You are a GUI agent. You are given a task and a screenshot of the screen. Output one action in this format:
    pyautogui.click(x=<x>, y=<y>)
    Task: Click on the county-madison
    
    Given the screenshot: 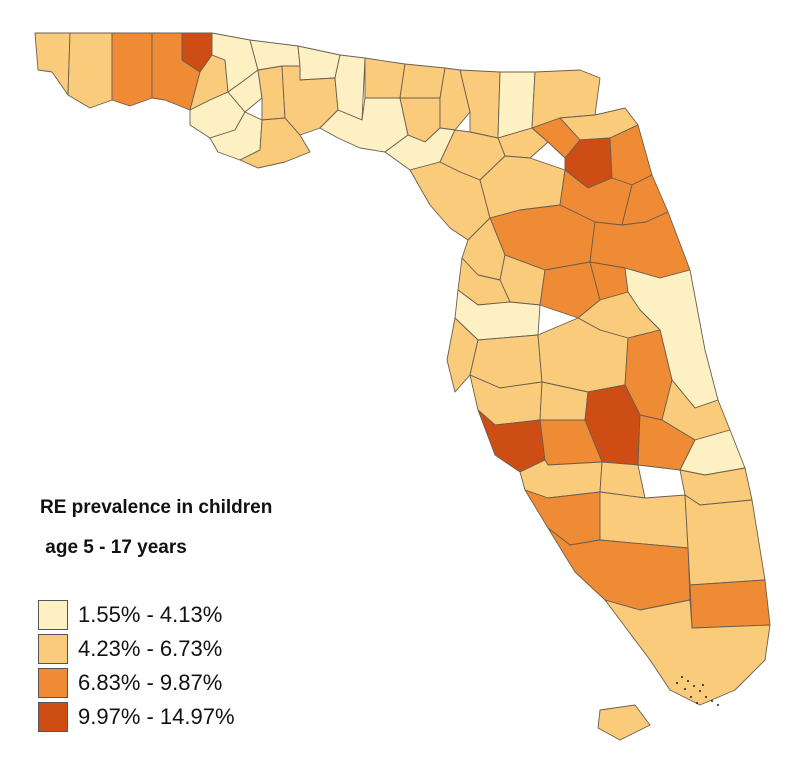 What is the action you would take?
    pyautogui.click(x=385, y=78)
    